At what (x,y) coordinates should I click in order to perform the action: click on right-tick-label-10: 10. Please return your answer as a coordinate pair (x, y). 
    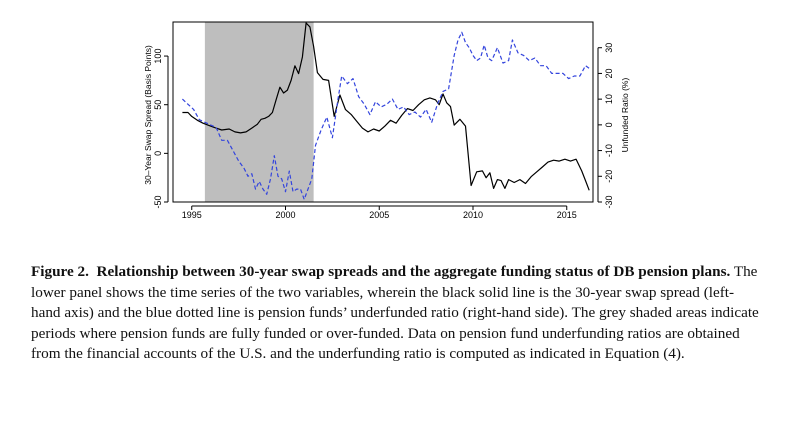
    Looking at the image, I should click on (609, 99).